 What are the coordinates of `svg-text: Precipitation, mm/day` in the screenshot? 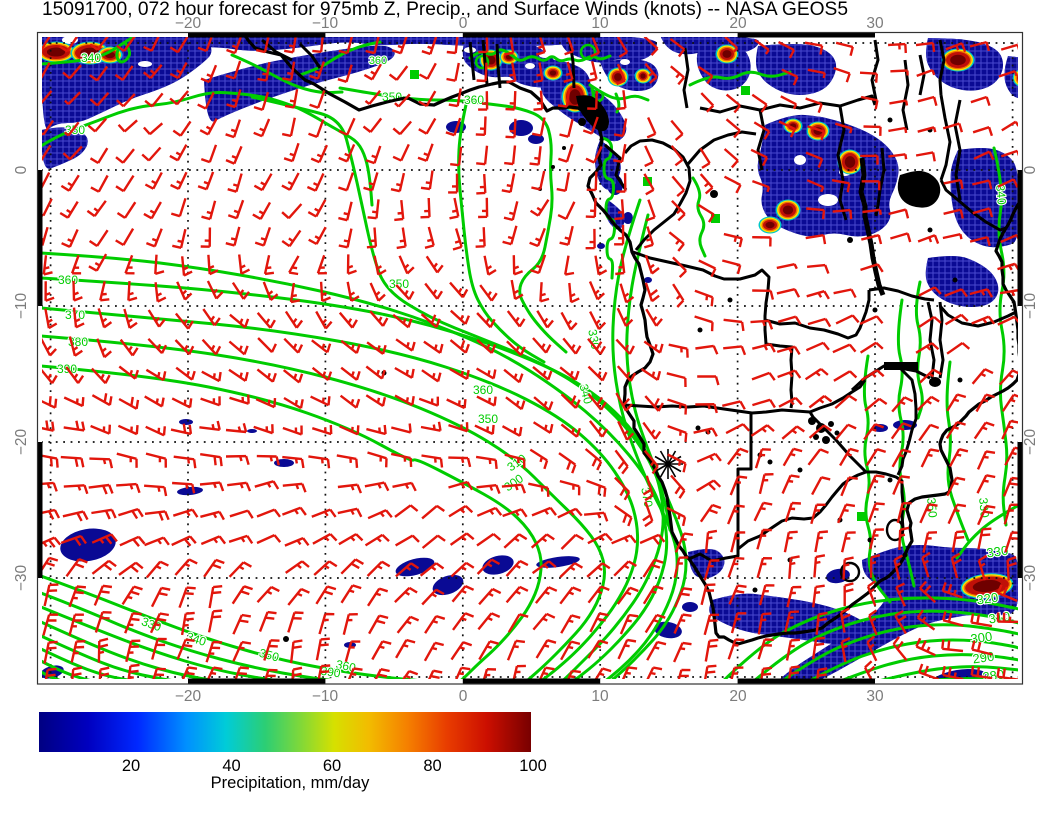 It's located at (290, 783).